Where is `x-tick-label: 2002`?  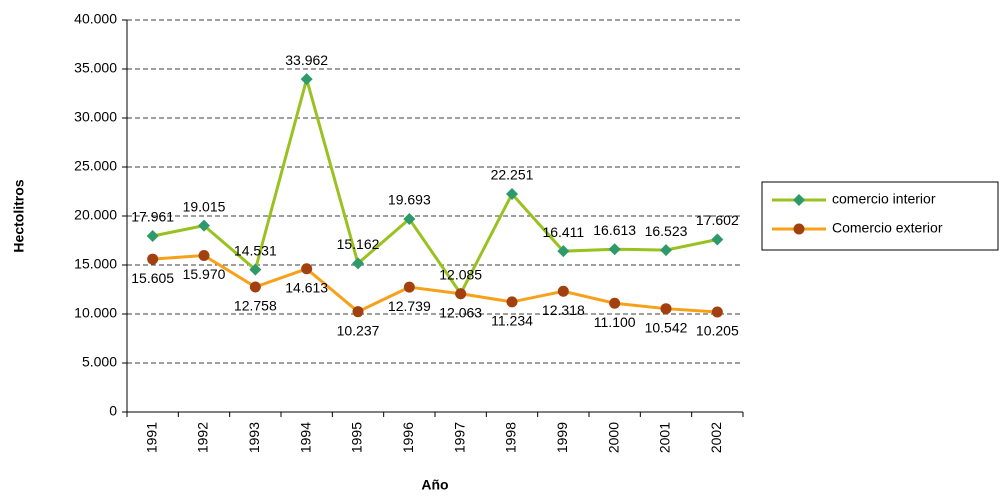
x-tick-label: 2002 is located at coordinates (716, 437).